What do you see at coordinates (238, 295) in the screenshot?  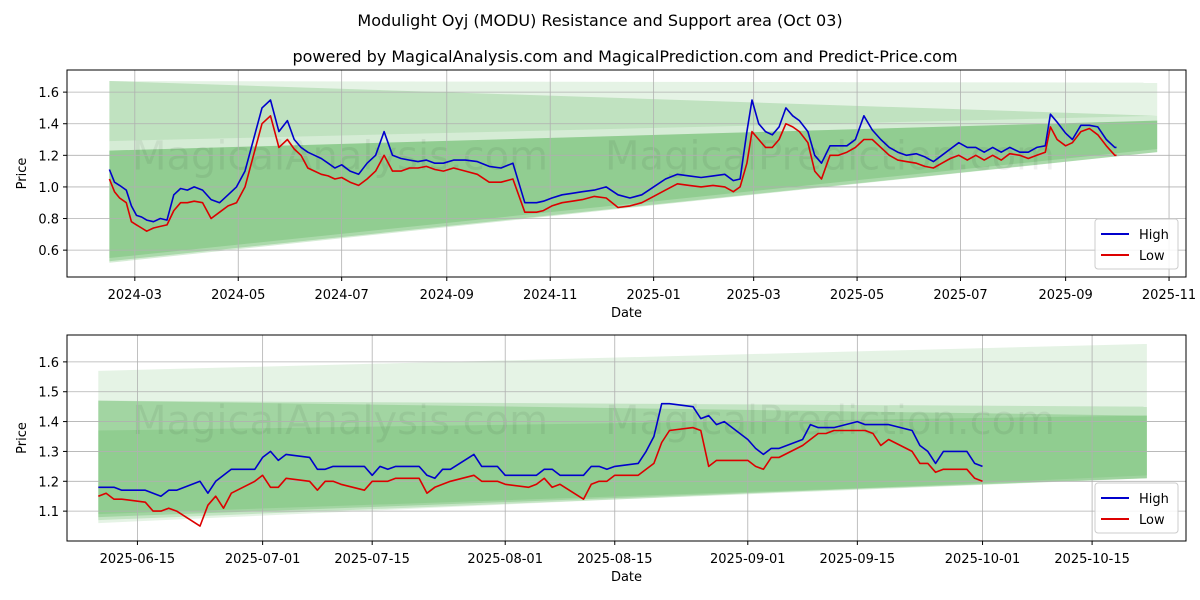 I see `x-tick-label: 2024-05` at bounding box center [238, 295].